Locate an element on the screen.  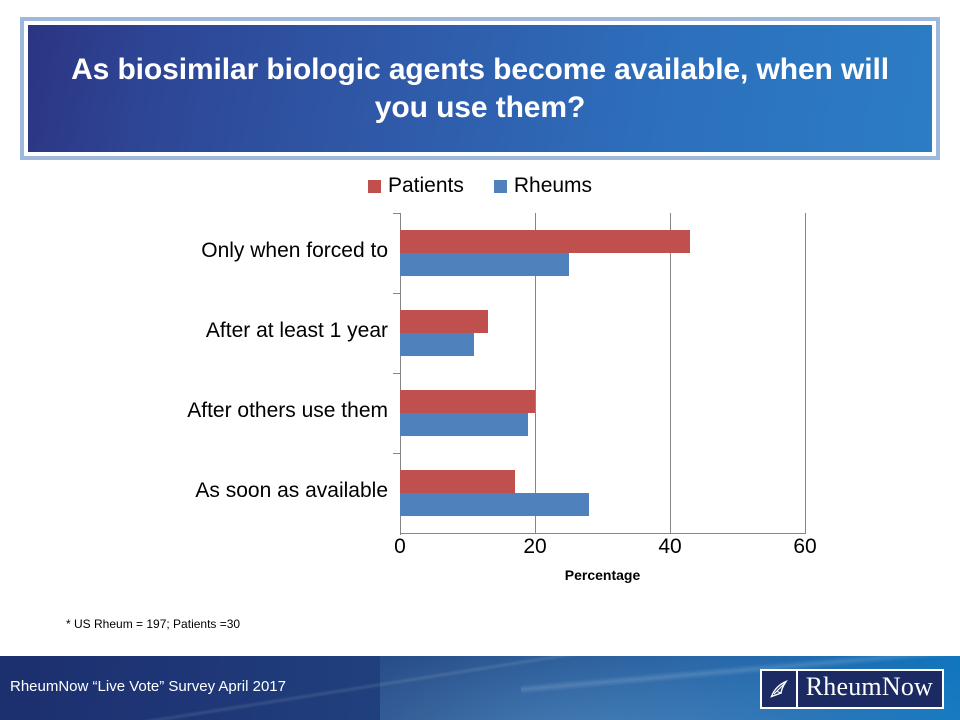
legend-swatch-patients-icon is located at coordinates (374, 186).